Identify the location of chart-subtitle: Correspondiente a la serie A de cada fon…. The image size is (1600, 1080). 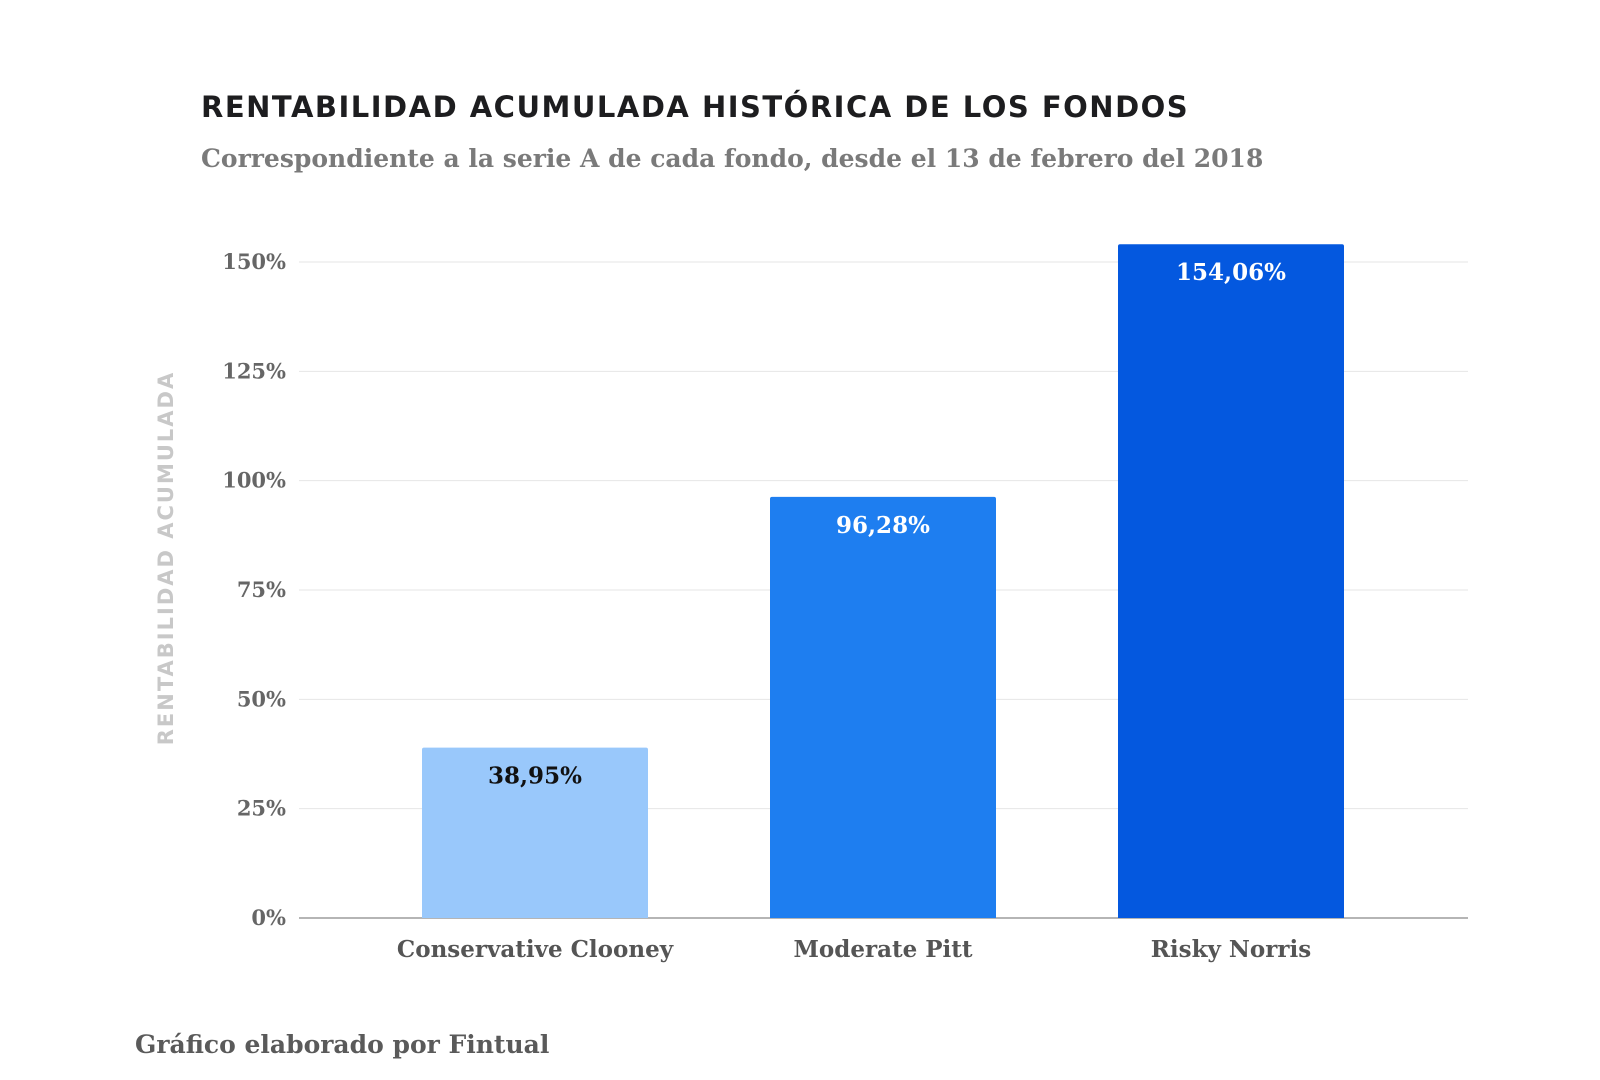
(732, 158).